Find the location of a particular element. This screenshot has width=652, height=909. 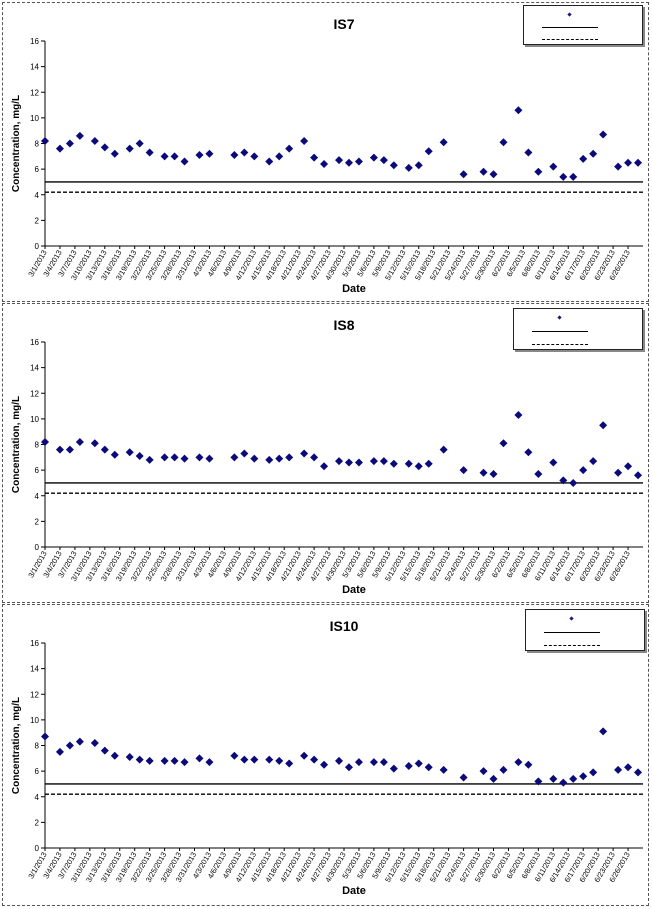

y-tick-label: 0 is located at coordinates (37, 547).